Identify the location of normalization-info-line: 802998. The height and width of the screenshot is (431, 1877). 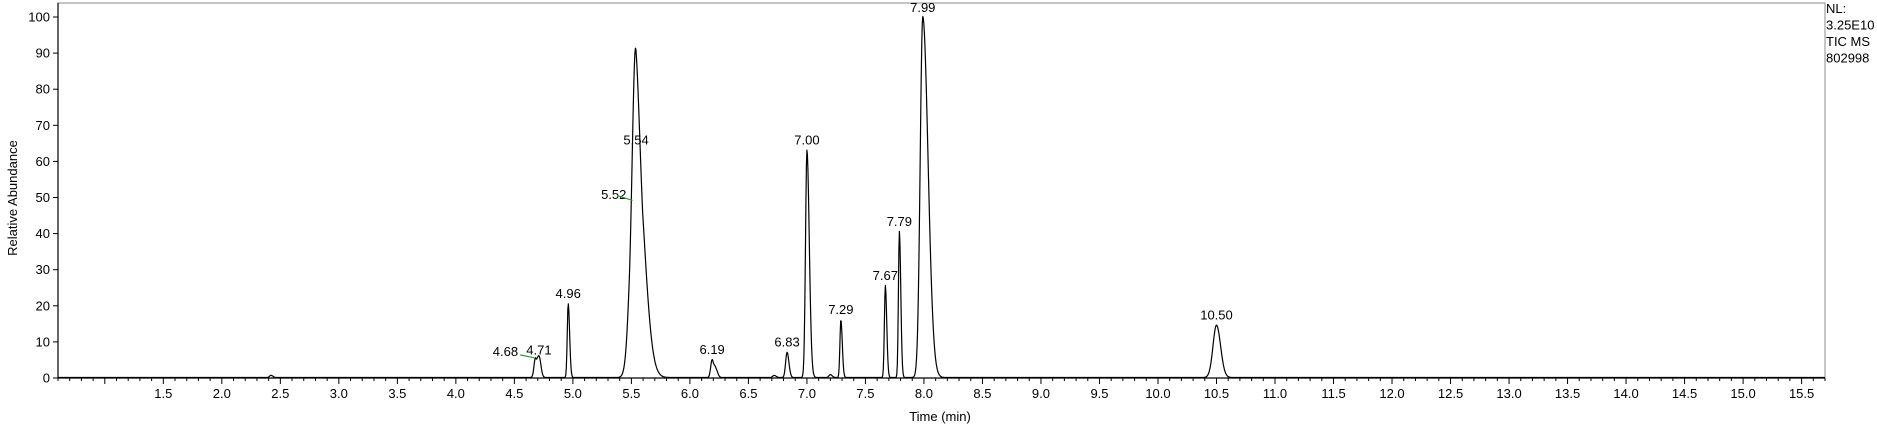
(1847, 58).